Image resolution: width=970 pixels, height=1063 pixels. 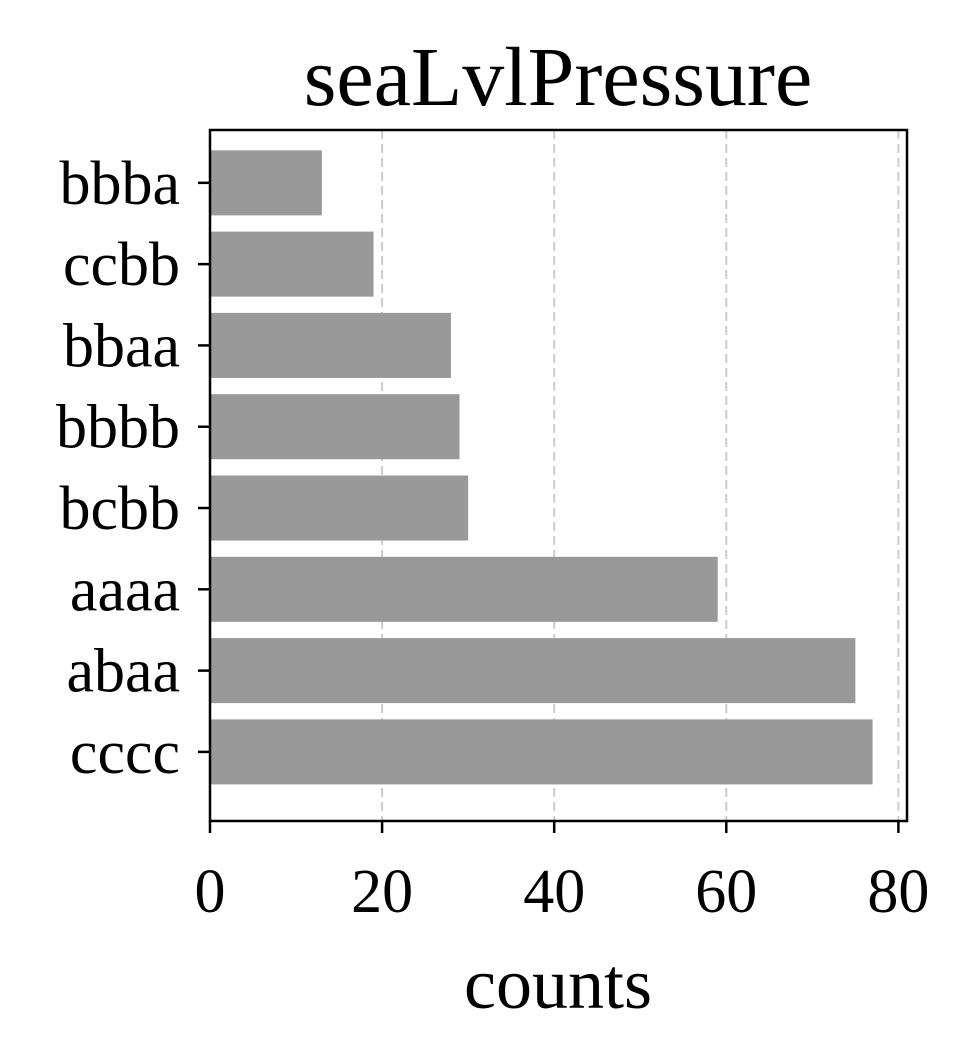 I want to click on bar-aaaa, so click(x=464, y=589).